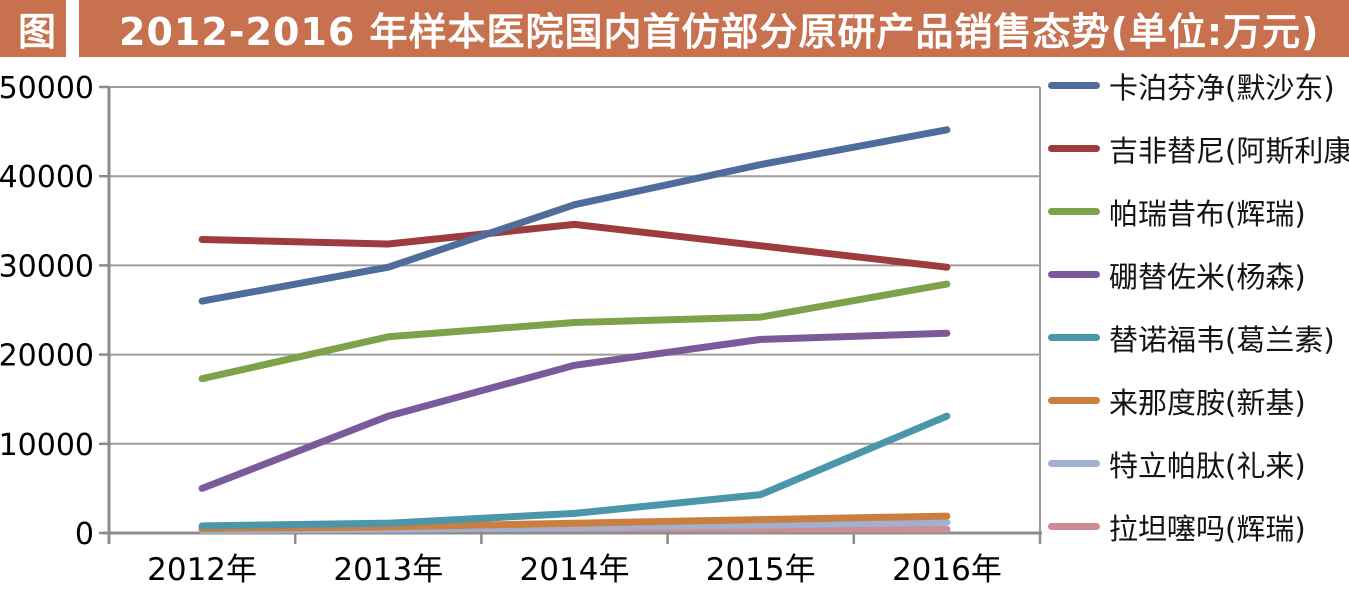 Image resolution: width=1349 pixels, height=599 pixels. I want to click on legend-item: 拉坦噻吗(辉瑞), so click(1198, 526).